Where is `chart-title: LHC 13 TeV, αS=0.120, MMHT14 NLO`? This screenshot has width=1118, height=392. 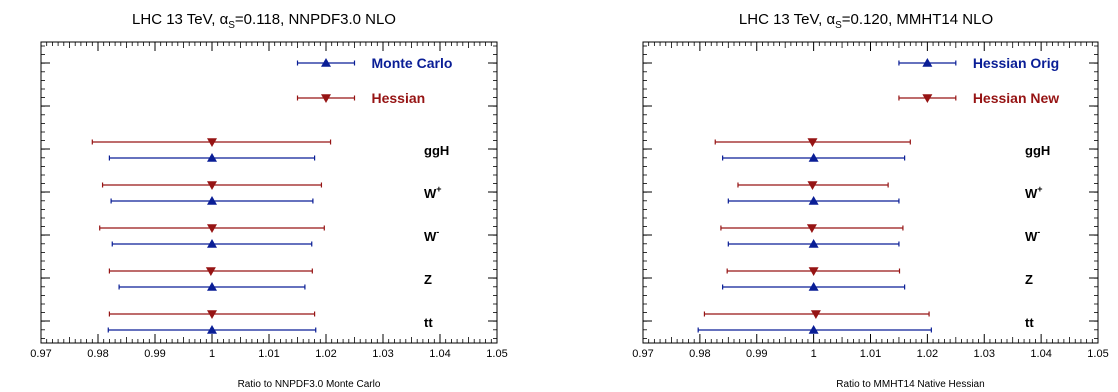 chart-title: LHC 13 TeV, αS=0.120, MMHT14 NLO is located at coordinates (866, 21).